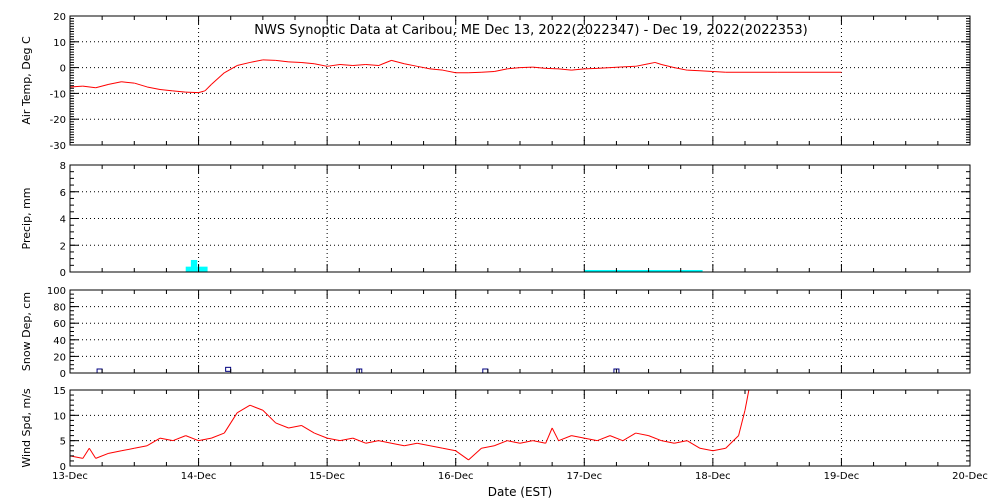 The height and width of the screenshot is (500, 1000). I want to click on x-tick-label: 17-Dec, so click(584, 476).